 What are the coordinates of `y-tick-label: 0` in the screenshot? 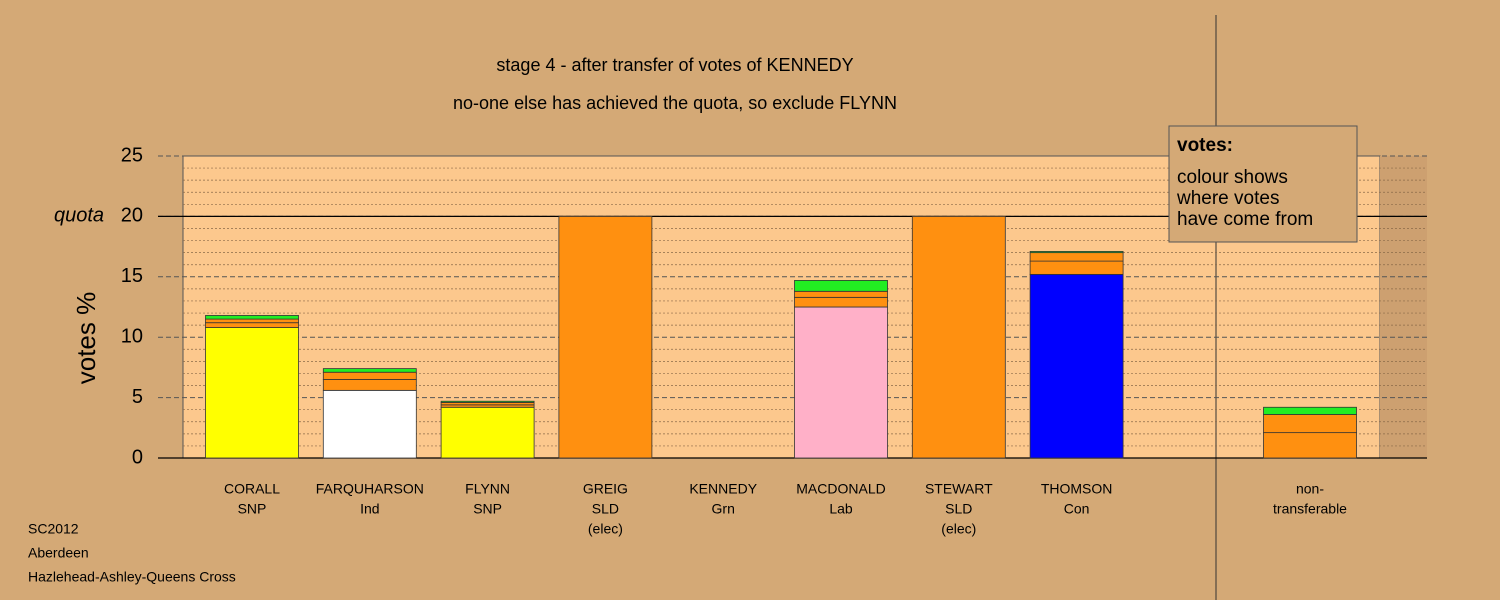 It's located at (137, 457).